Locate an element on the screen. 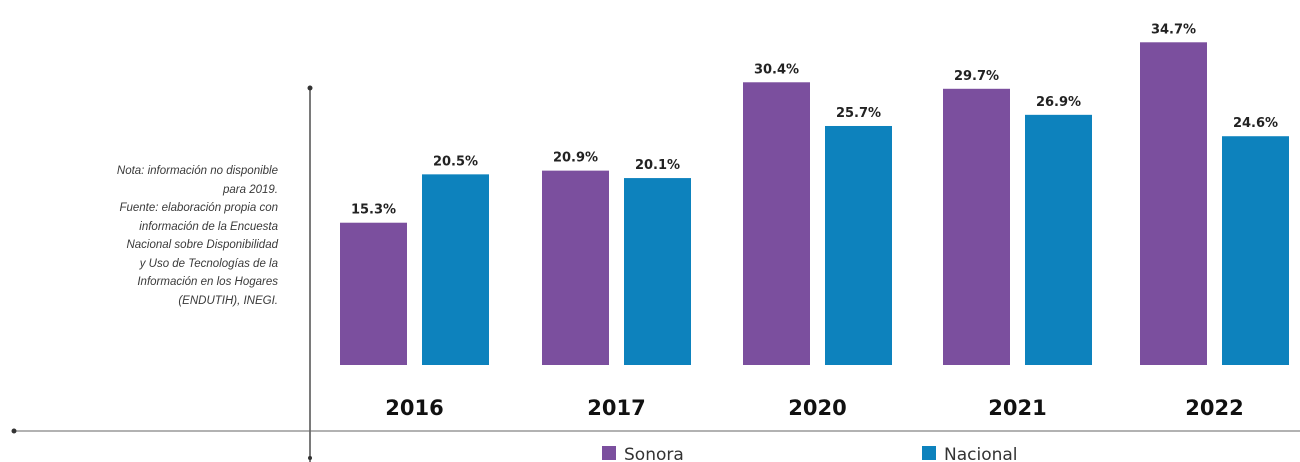 The height and width of the screenshot is (462, 1300). data-label-nacional-2016: 20.5% is located at coordinates (455, 161).